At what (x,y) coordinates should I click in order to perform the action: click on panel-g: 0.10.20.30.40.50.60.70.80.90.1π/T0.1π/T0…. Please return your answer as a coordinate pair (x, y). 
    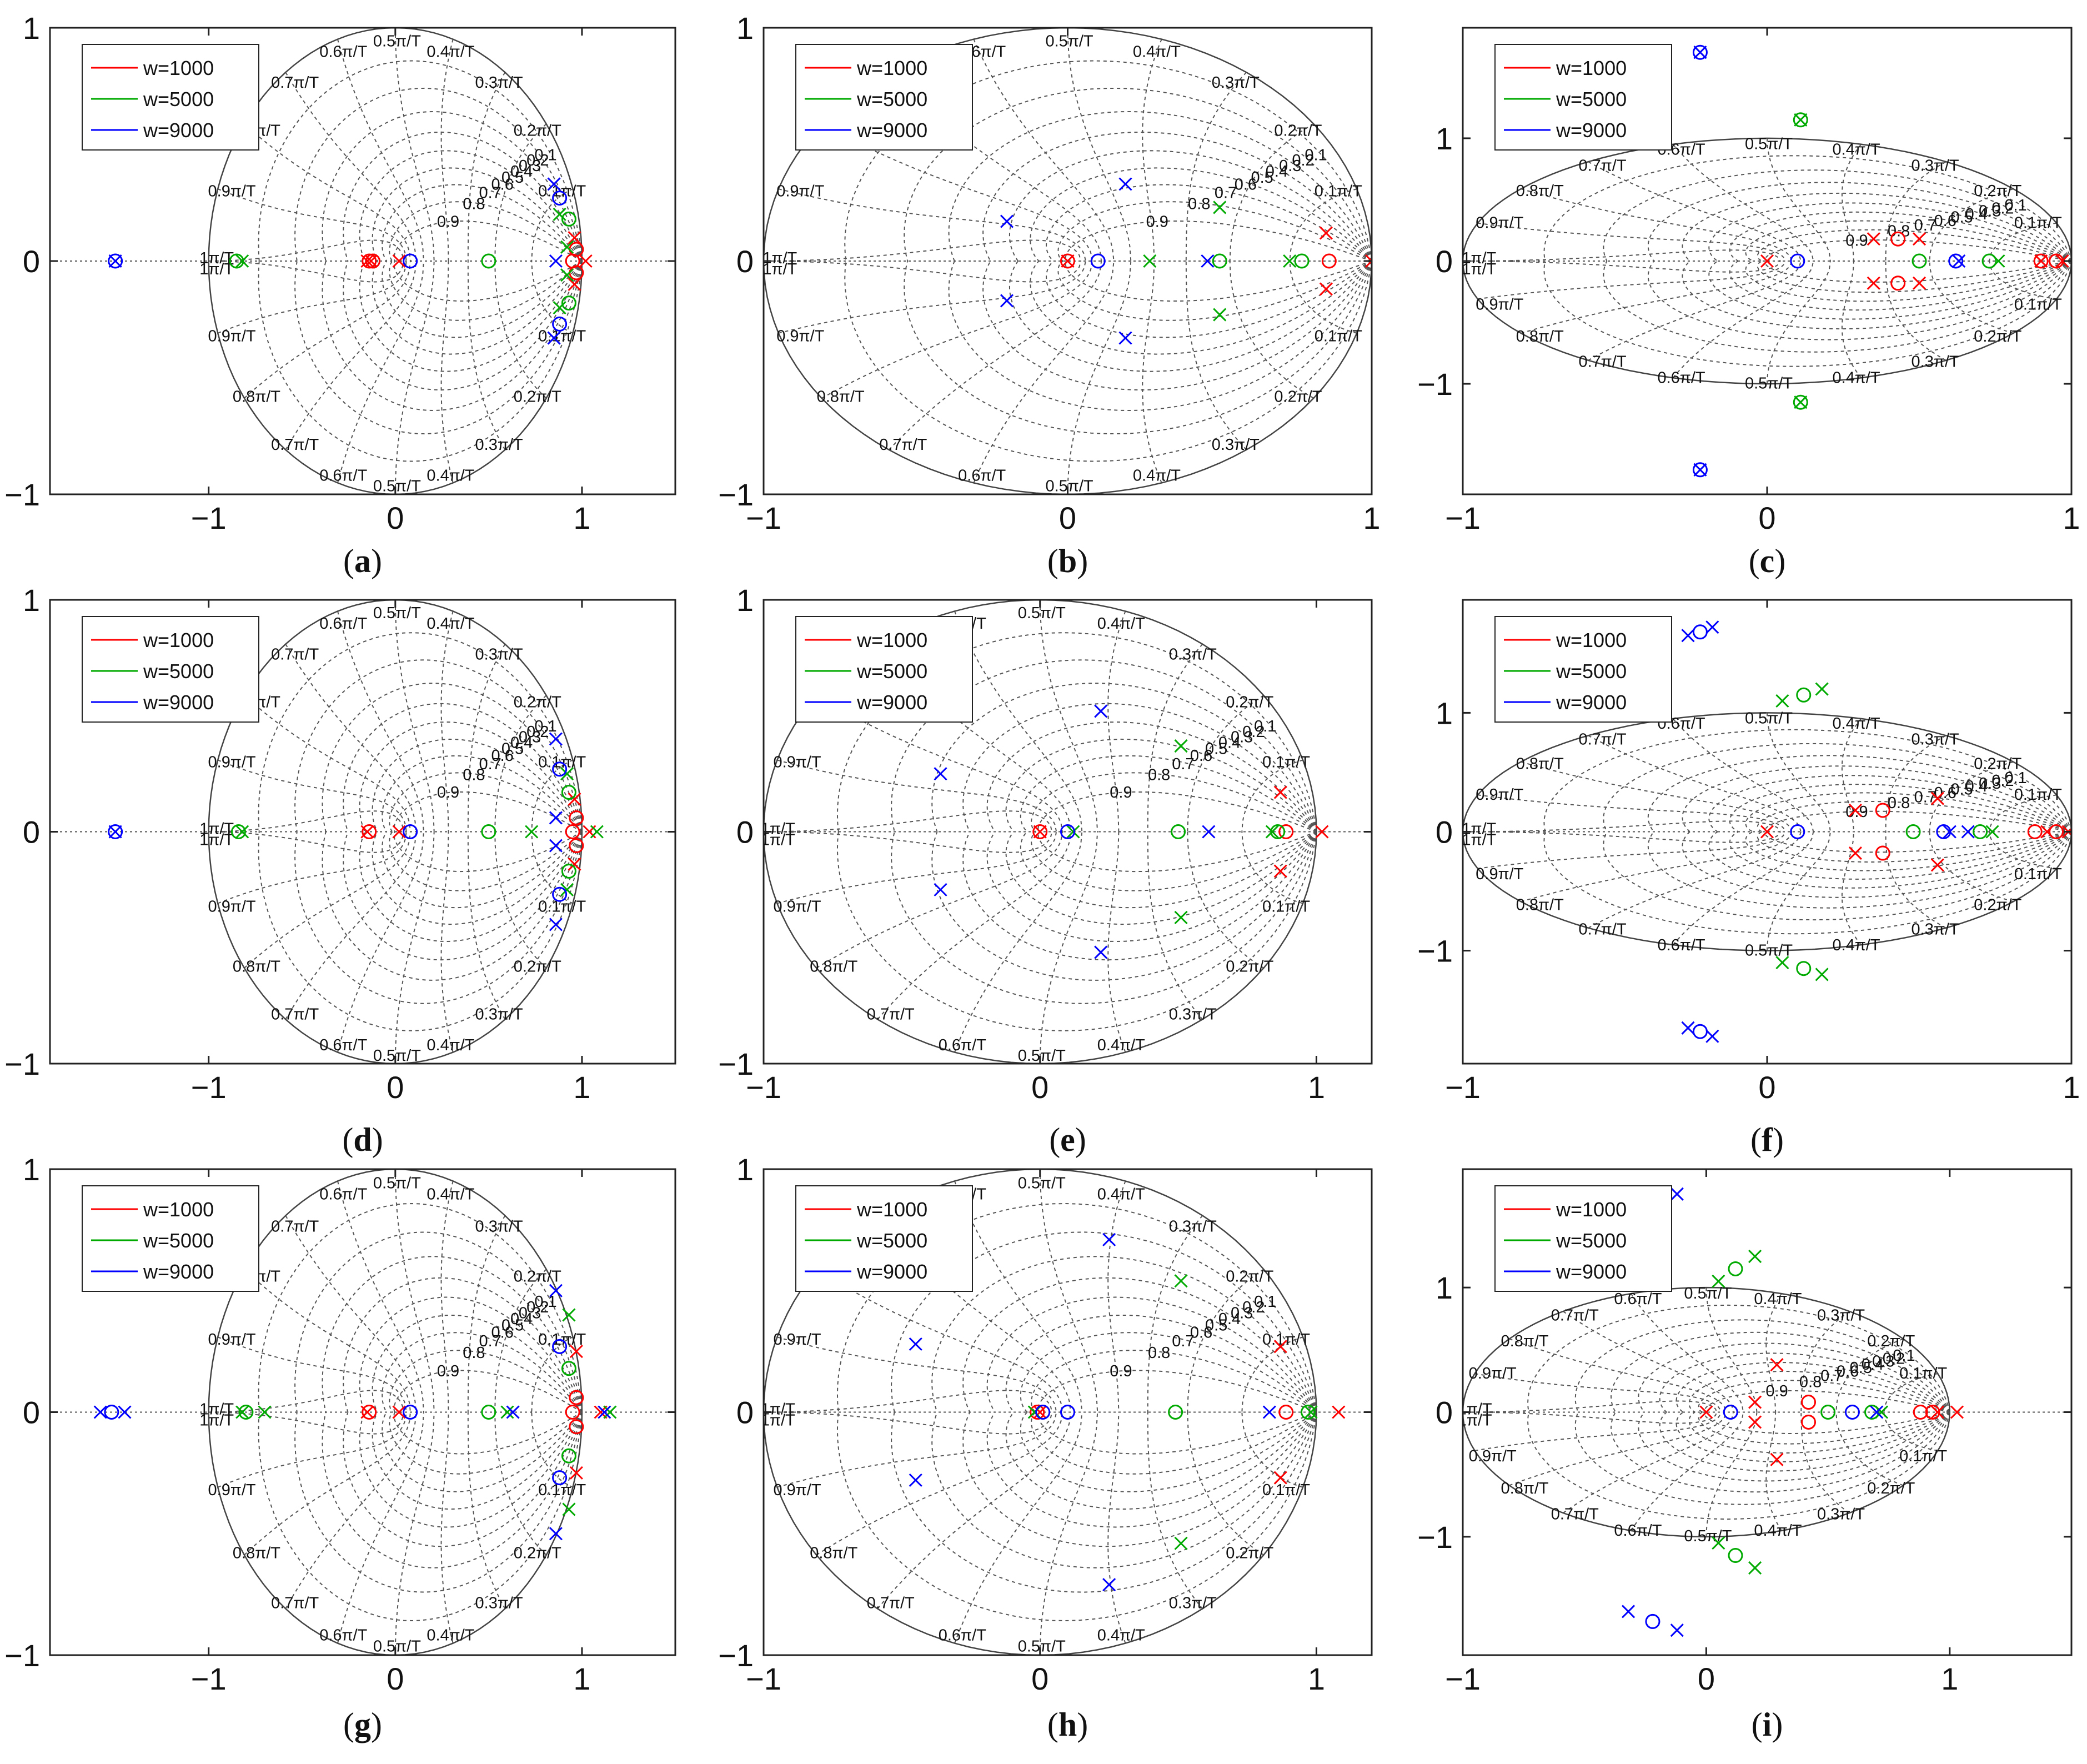
    Looking at the image, I should click on (340, 1447).